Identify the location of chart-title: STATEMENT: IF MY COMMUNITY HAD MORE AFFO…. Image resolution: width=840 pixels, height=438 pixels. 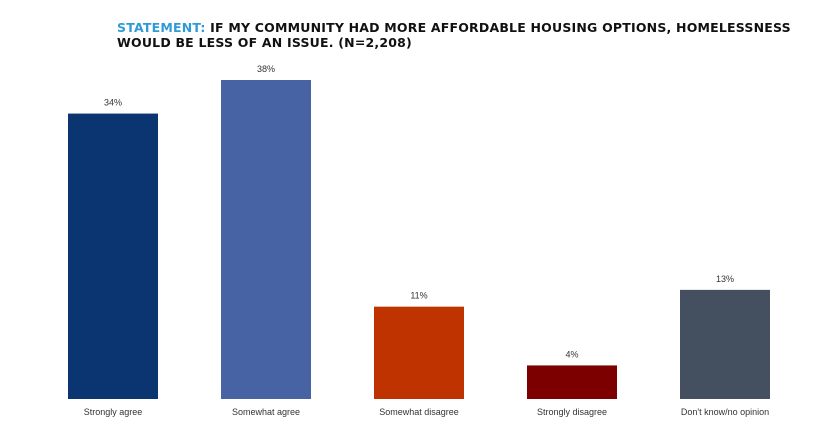
(457, 35).